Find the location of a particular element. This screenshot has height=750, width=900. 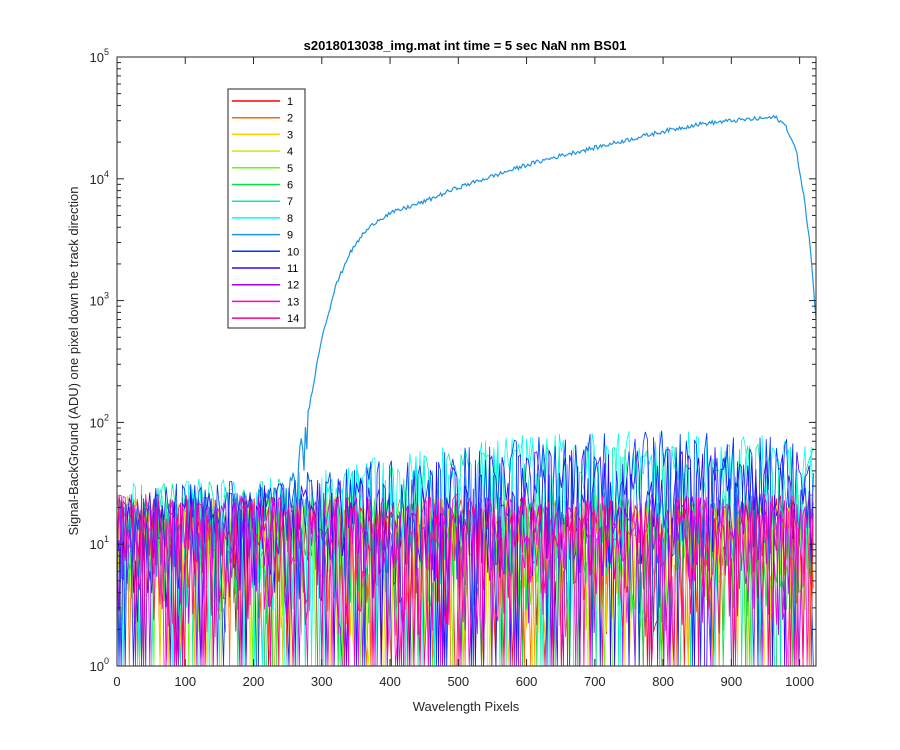

x-tick-label: 1000 is located at coordinates (799, 681).